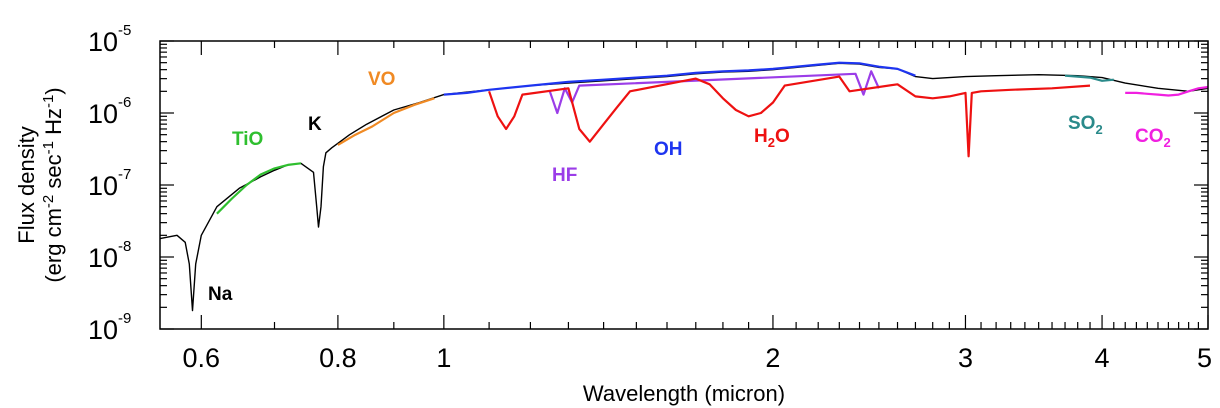  I want to click on y-tick-label: 10⁻⁶, so click(109, 111).